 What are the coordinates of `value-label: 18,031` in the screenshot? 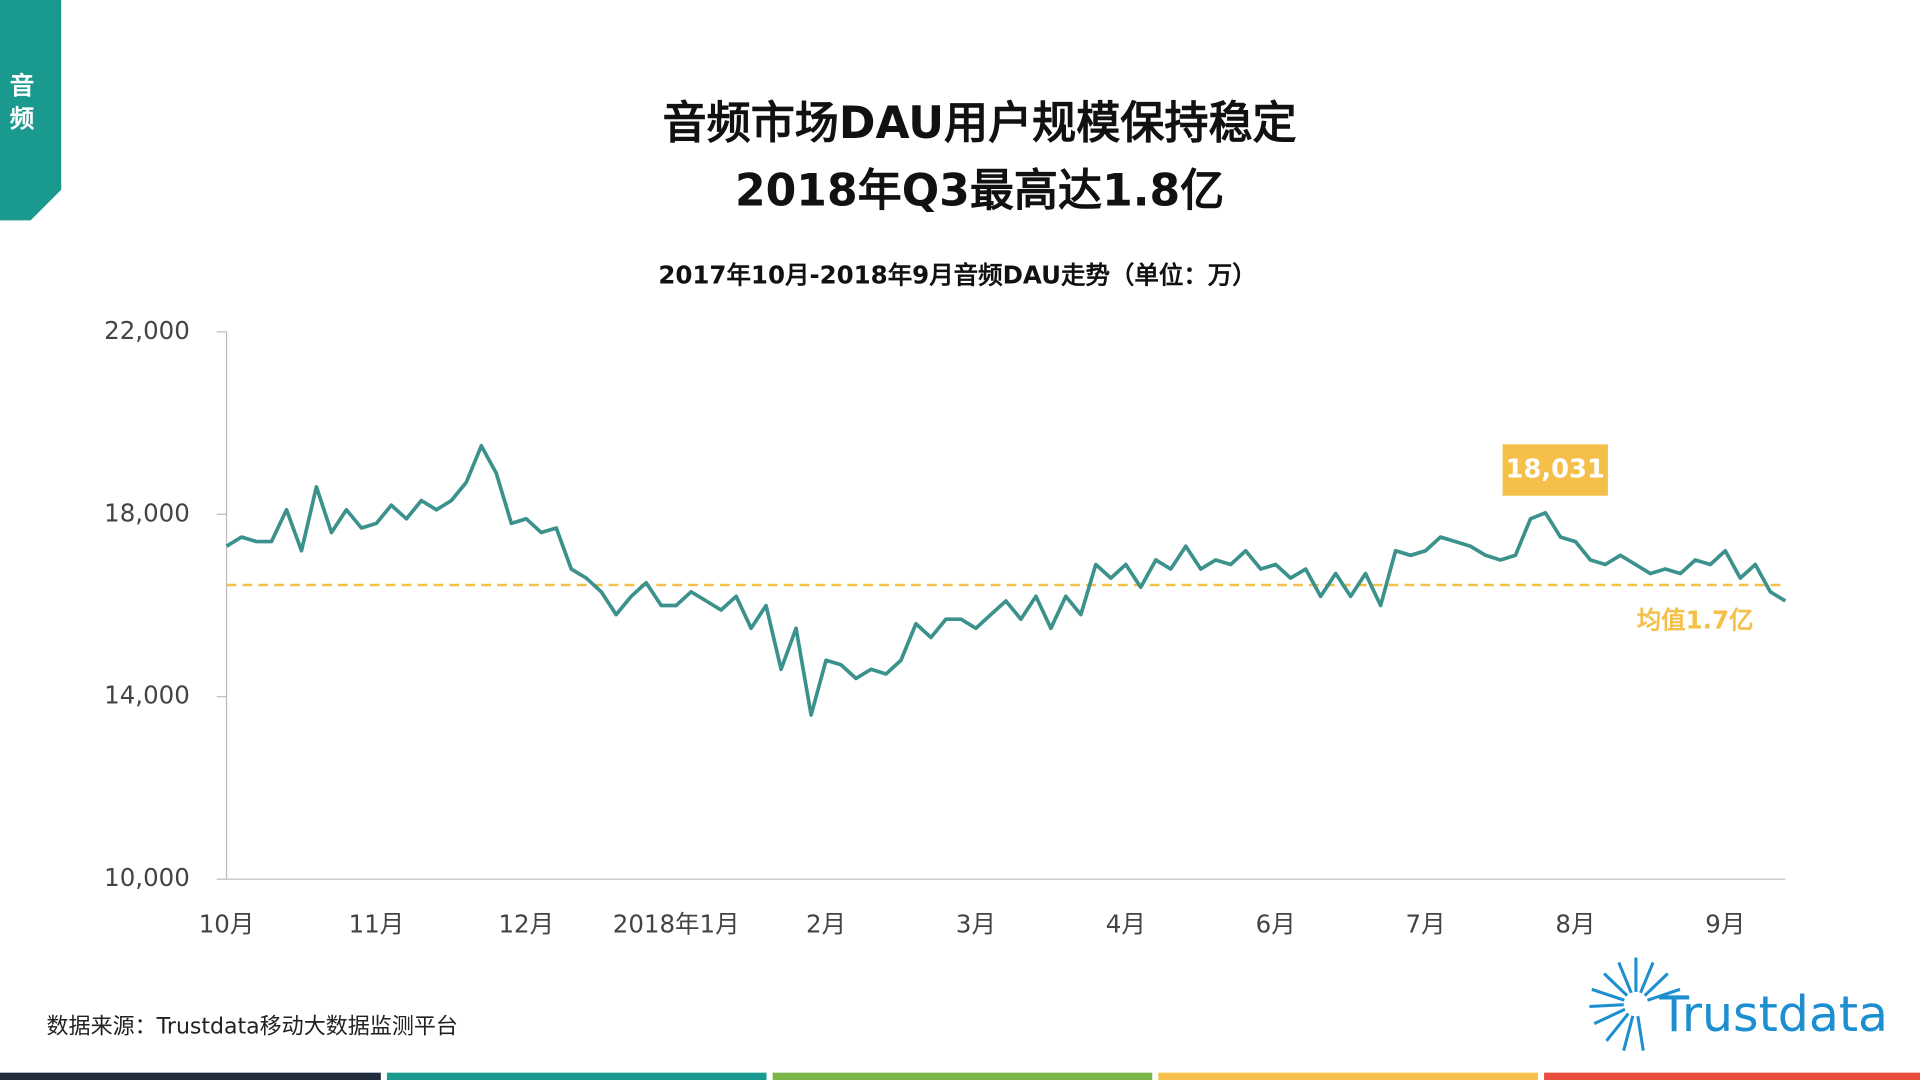 It's located at (1555, 470).